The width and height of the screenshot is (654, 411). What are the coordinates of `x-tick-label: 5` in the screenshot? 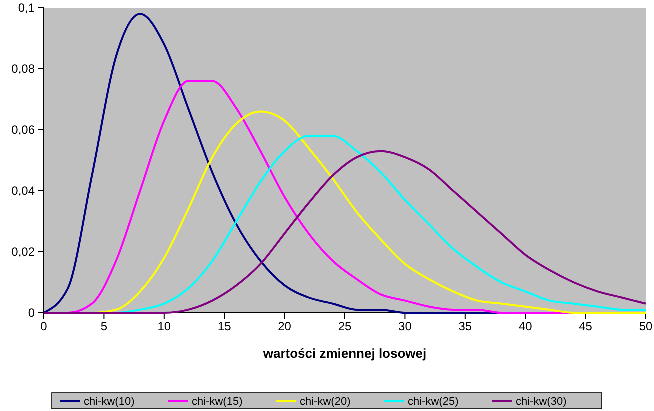 It's located at (104, 327).